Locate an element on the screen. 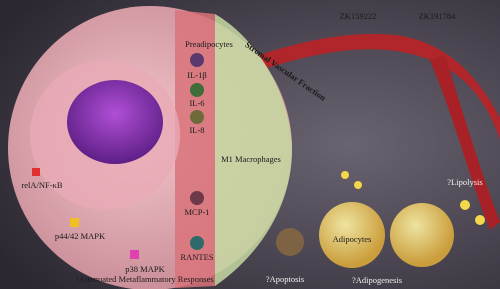  cytokine-label: MCP-1 is located at coordinates (196, 212).